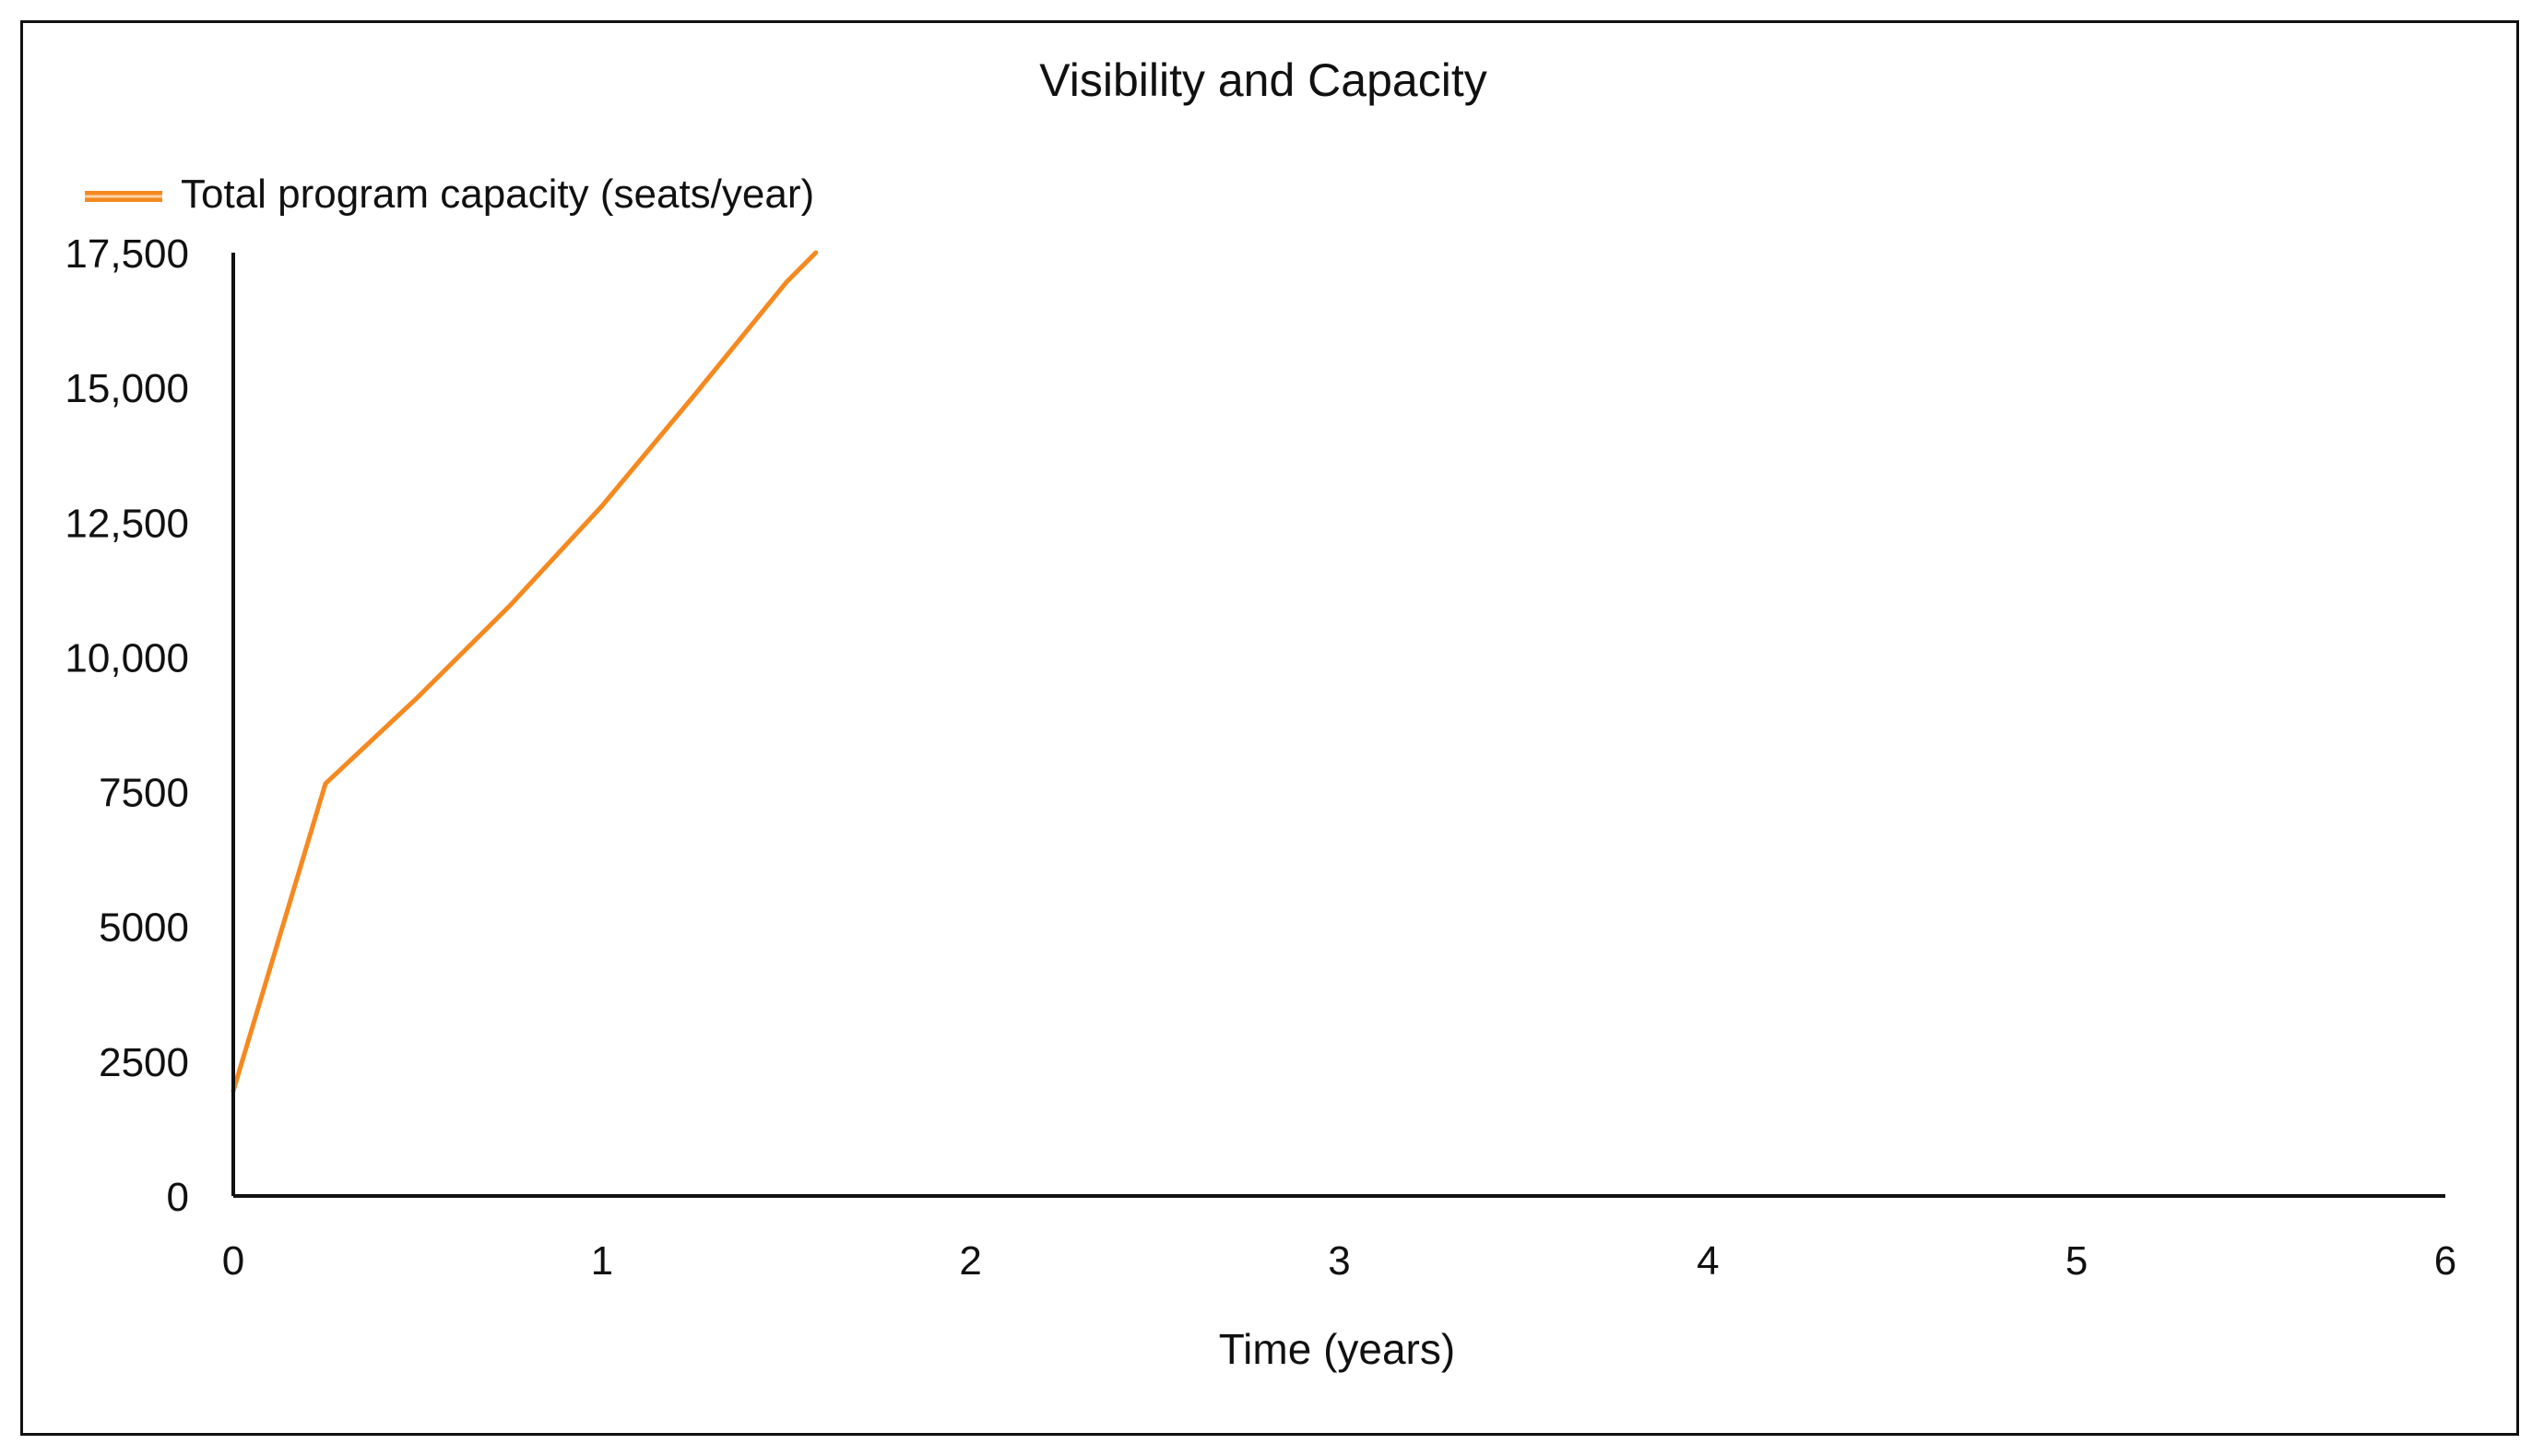 The width and height of the screenshot is (2532, 1456). What do you see at coordinates (602, 1261) in the screenshot?
I see `x-tick-label: 1` at bounding box center [602, 1261].